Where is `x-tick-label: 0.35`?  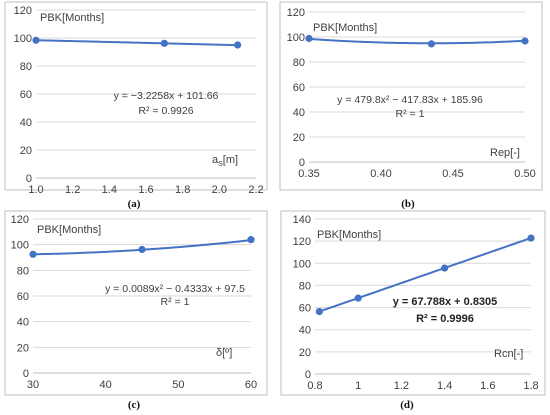 x-tick-label: 0.35 is located at coordinates (308, 174).